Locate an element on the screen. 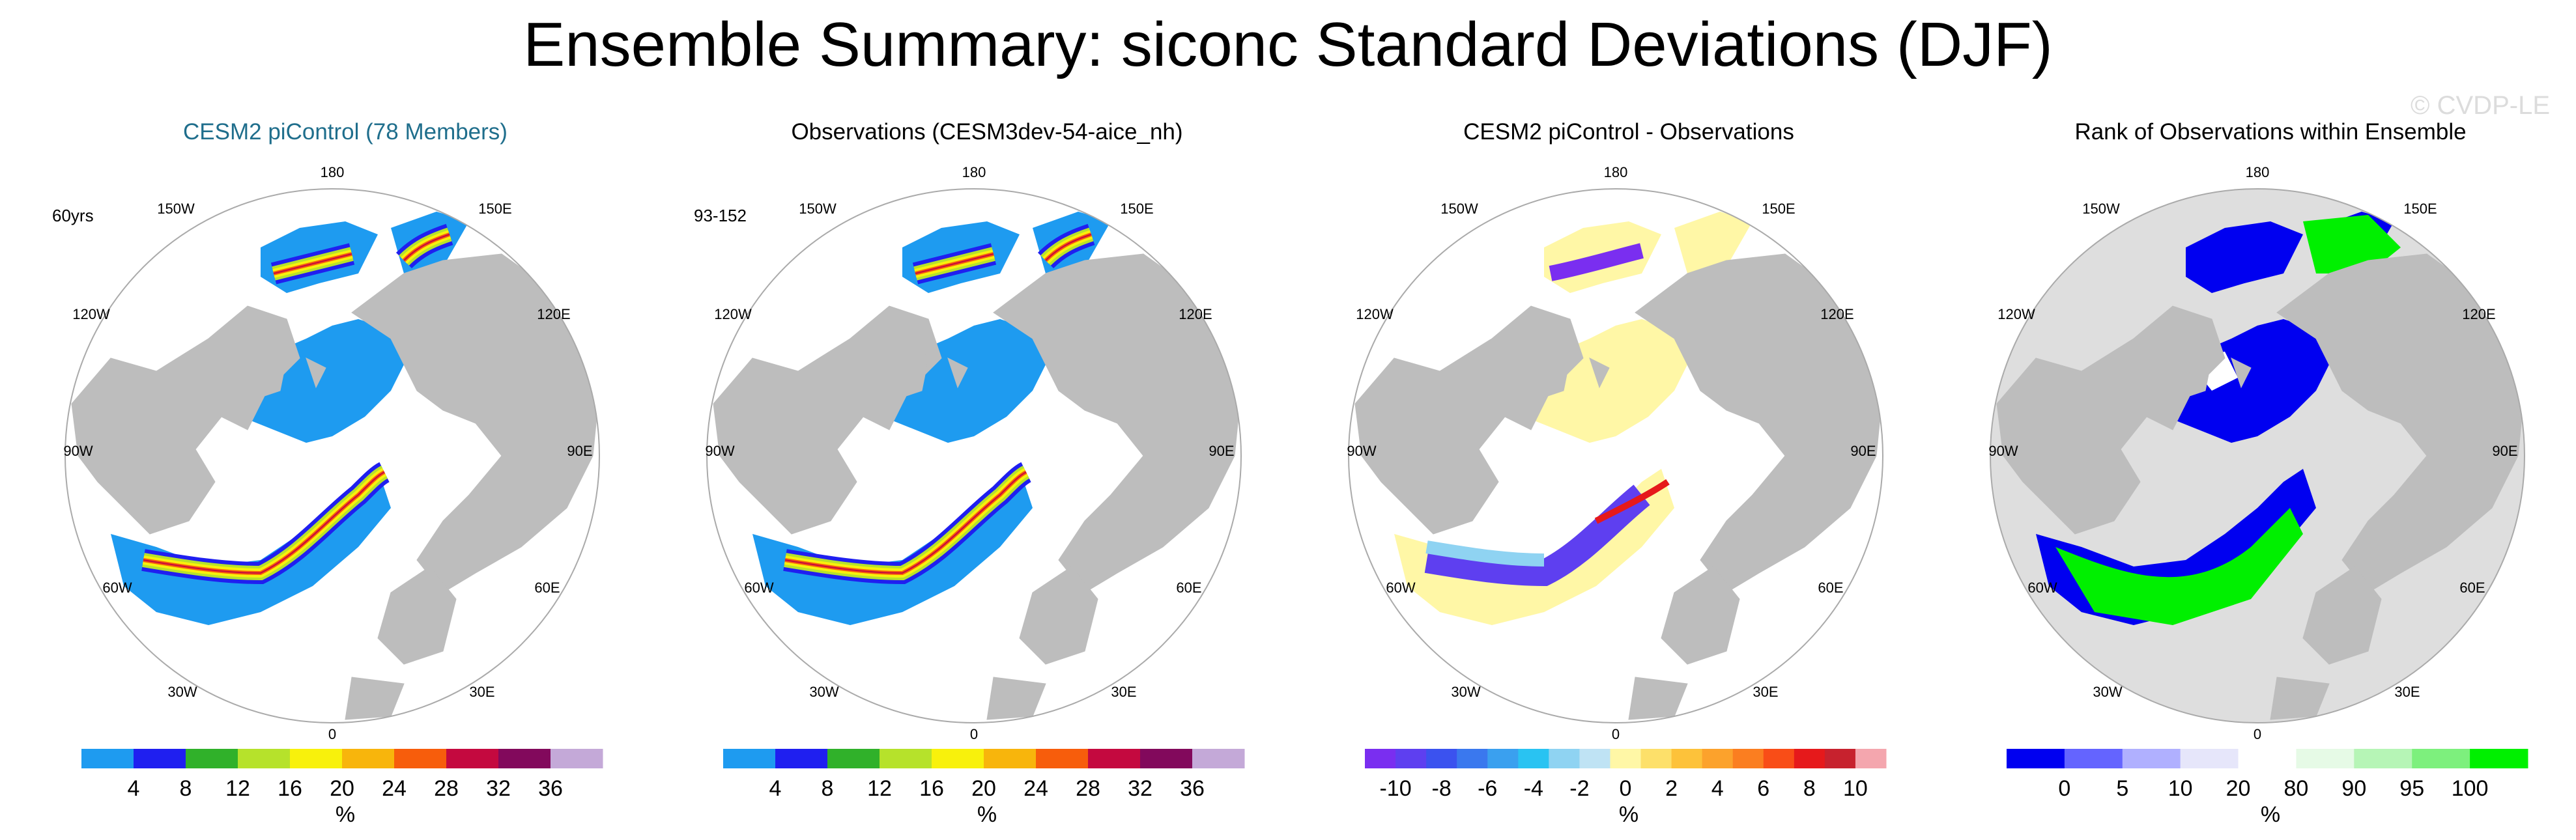 The image size is (2576, 840). longitude-label: 30E is located at coordinates (2407, 692).